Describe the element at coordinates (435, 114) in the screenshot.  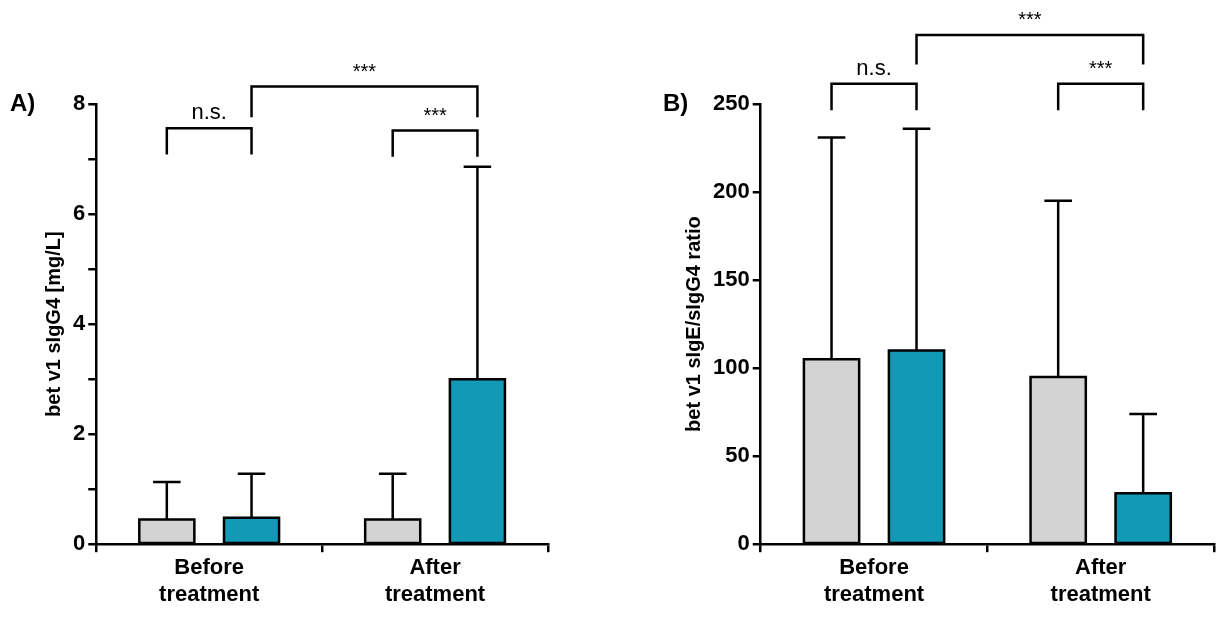
I see `annotation: ***` at that location.